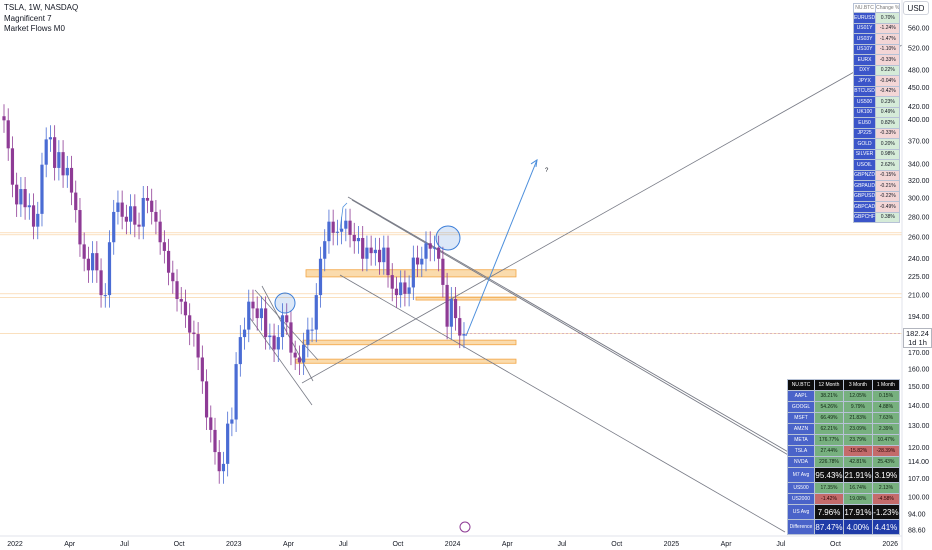 The image size is (932, 550). Describe the element at coordinates (281, 361) in the screenshot. I see `wedge-lower-line` at that location.